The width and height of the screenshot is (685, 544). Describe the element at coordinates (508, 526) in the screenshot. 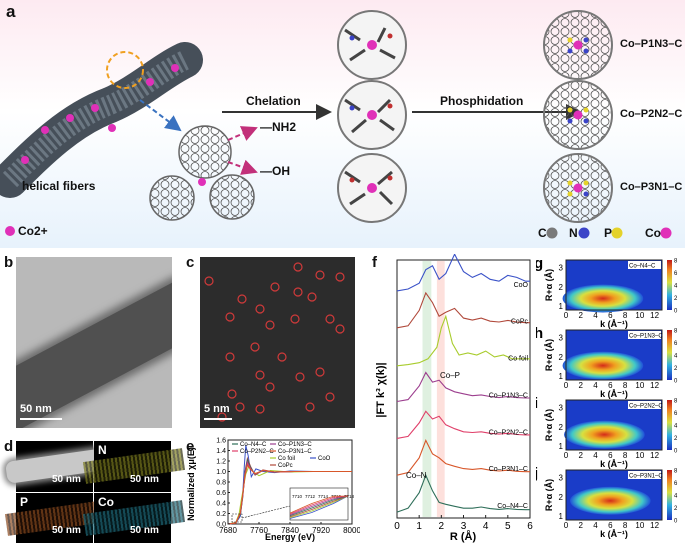

I see `ft-xtick-label: 5` at that location.